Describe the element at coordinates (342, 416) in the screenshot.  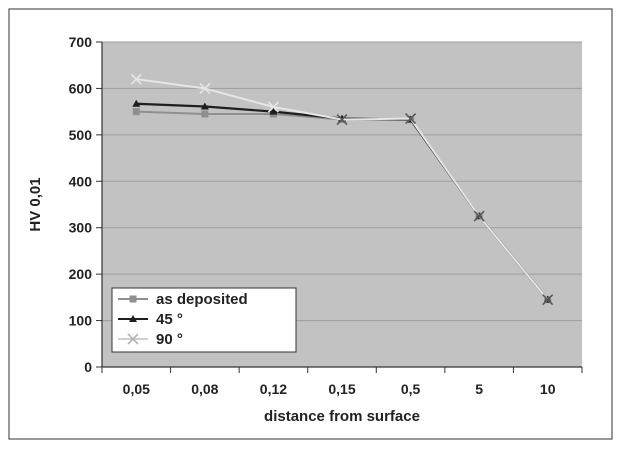
I see `x-axis-label: distance from surface` at that location.